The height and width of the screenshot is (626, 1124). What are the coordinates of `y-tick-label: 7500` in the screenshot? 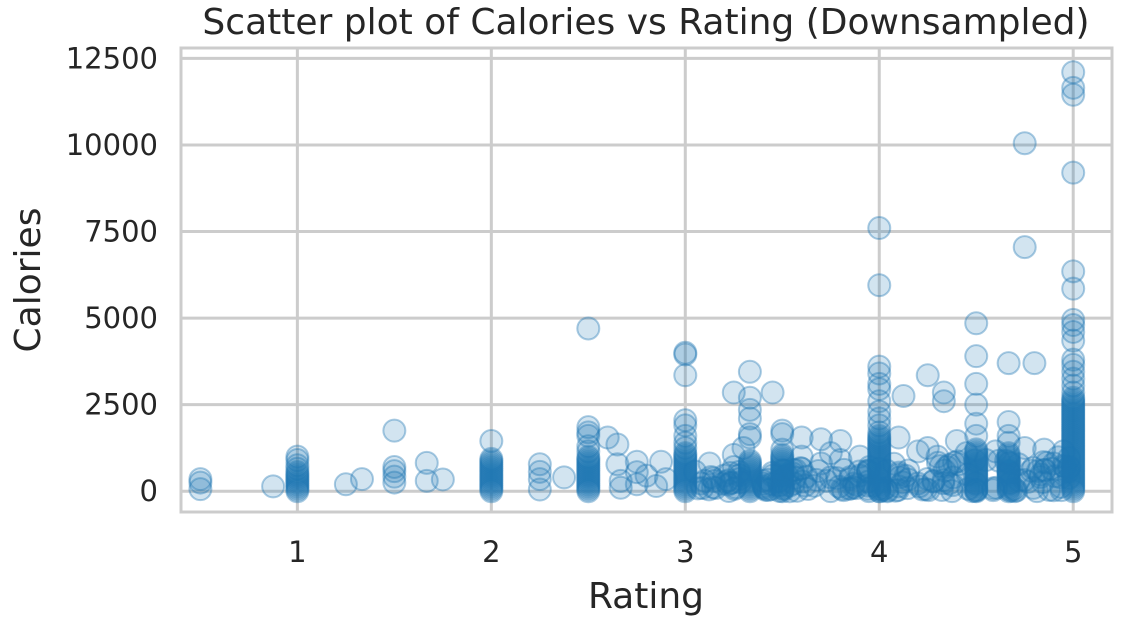 It's located at (121, 232).